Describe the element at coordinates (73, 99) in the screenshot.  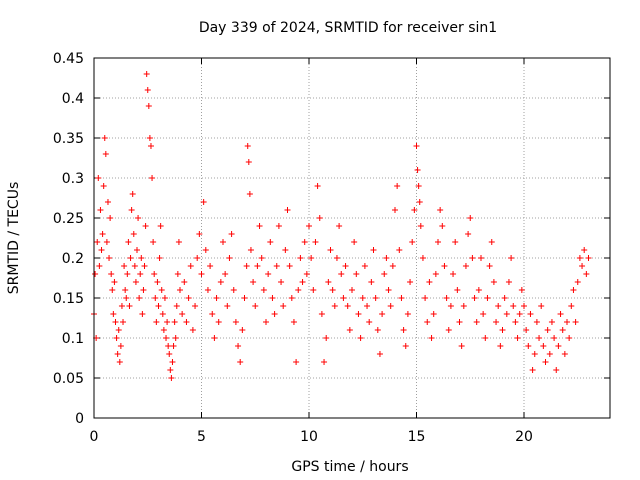
I see `y-tick-label: 0.4` at that location.